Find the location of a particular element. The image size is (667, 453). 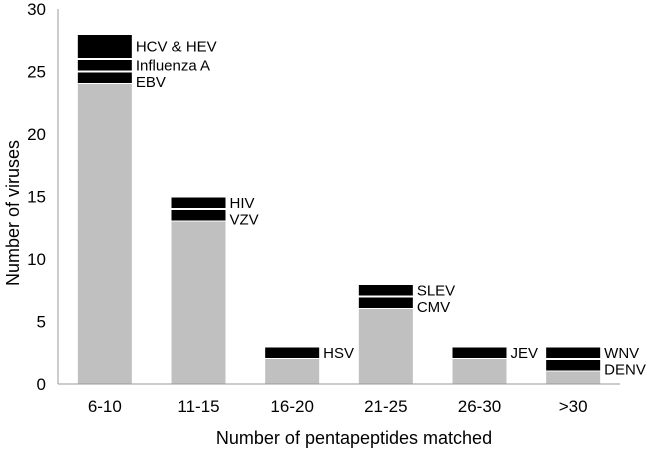

virus-label: EBV is located at coordinates (151, 82).